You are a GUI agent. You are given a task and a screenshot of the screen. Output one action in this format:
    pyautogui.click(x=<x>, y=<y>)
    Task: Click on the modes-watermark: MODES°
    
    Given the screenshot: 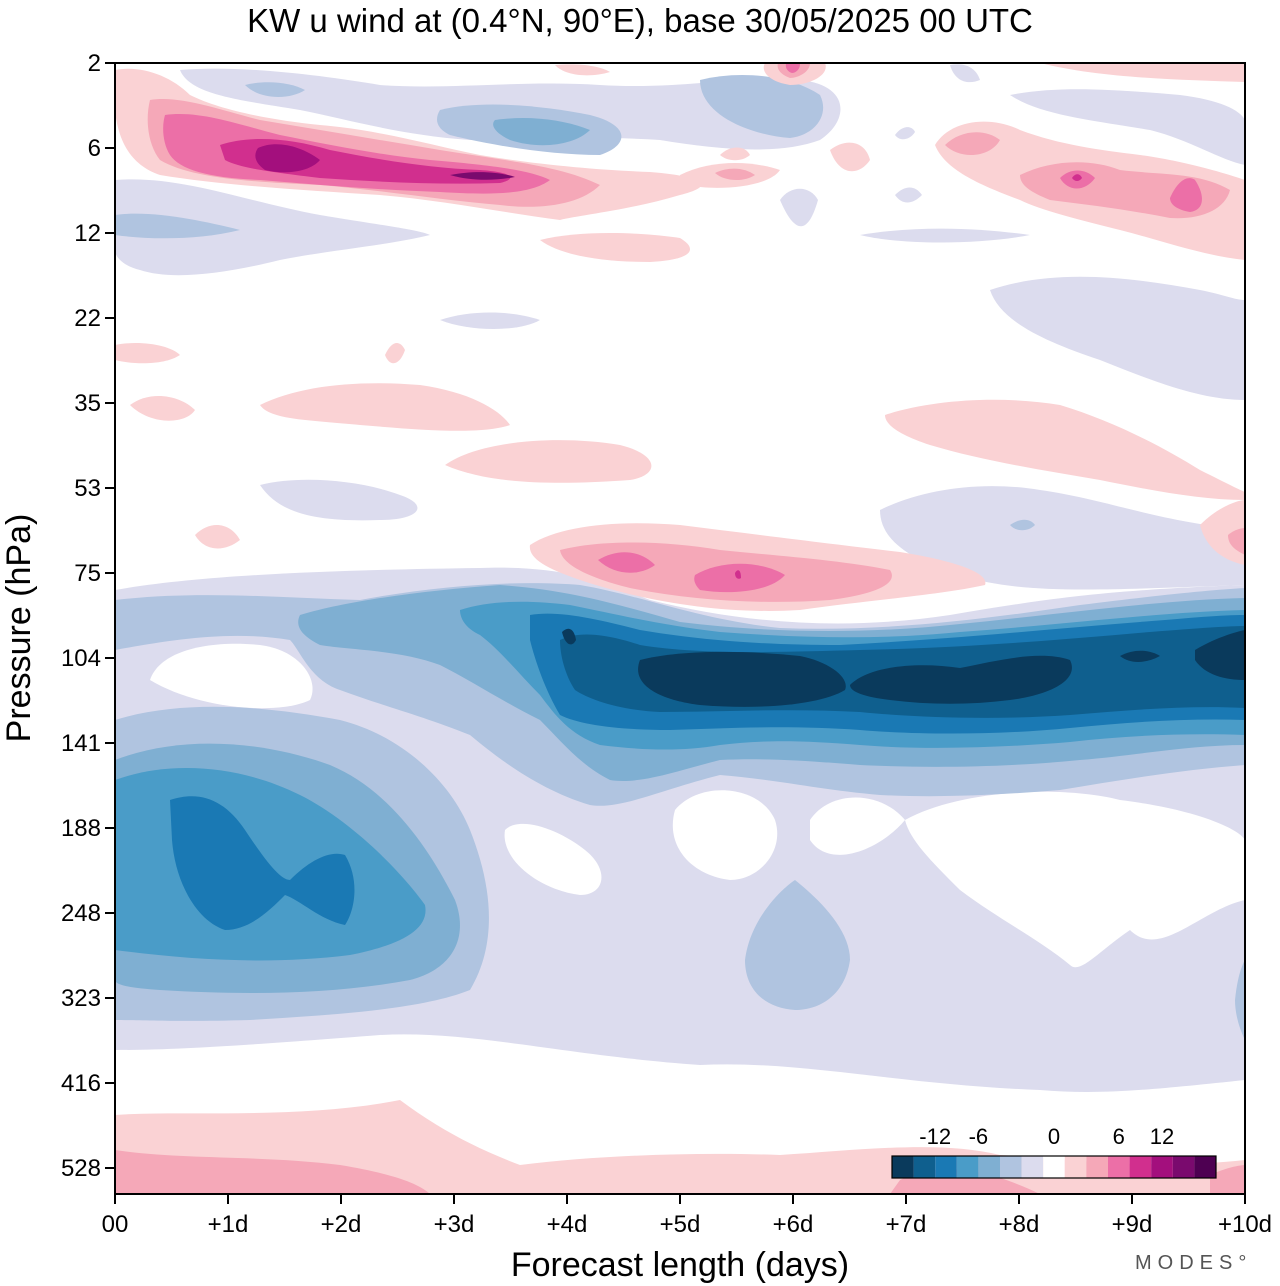 What is the action you would take?
    pyautogui.click(x=1194, y=1263)
    